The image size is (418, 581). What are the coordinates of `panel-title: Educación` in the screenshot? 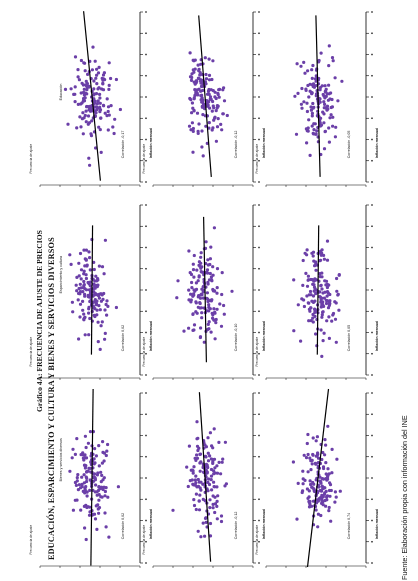 It's located at (61, 92).